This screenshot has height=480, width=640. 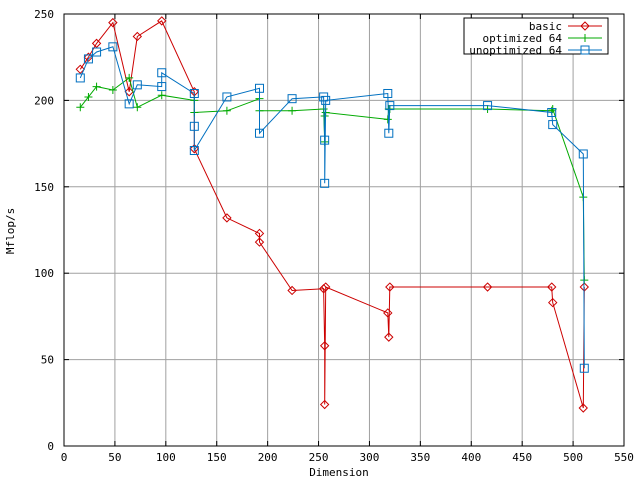 What do you see at coordinates (44, 14) in the screenshot?
I see `y-tick-label: 250` at bounding box center [44, 14].